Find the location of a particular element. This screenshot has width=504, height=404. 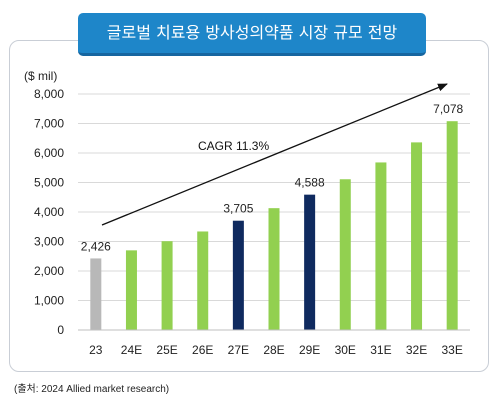

bar-26e is located at coordinates (203, 280).